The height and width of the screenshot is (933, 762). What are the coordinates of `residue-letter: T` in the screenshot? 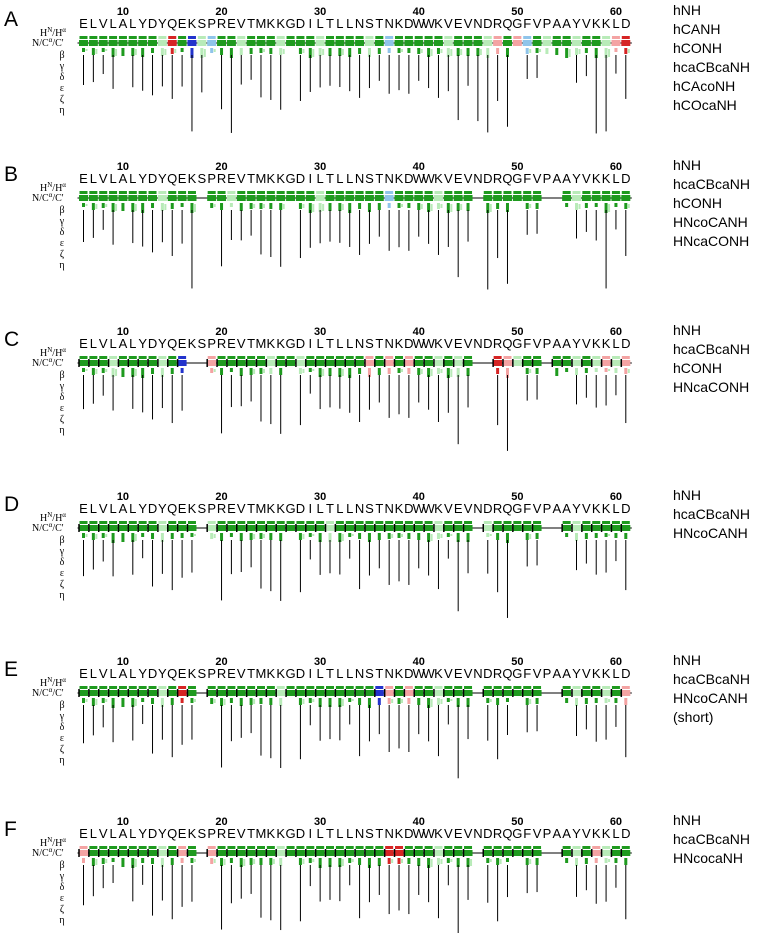 It's located at (251, 673).